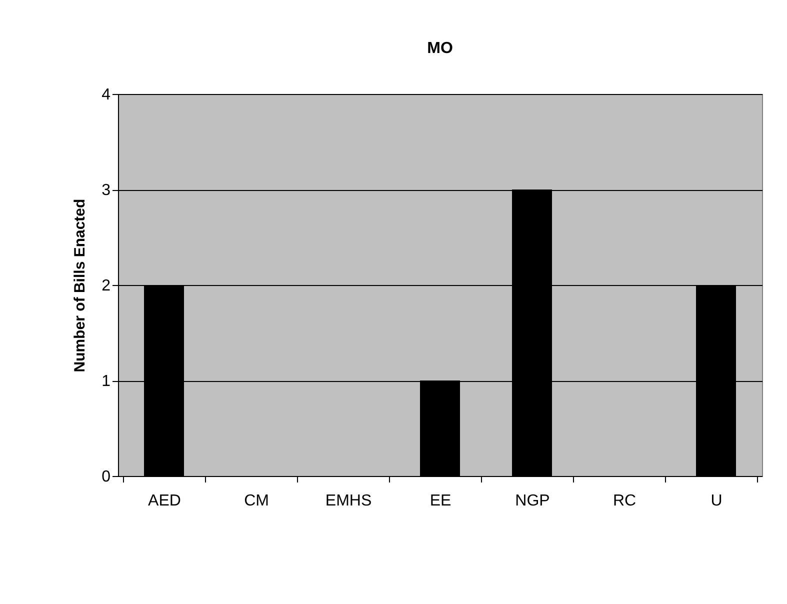 The width and height of the screenshot is (787, 604). I want to click on y-axis-title: Number of Bills Enacted, so click(80, 285).